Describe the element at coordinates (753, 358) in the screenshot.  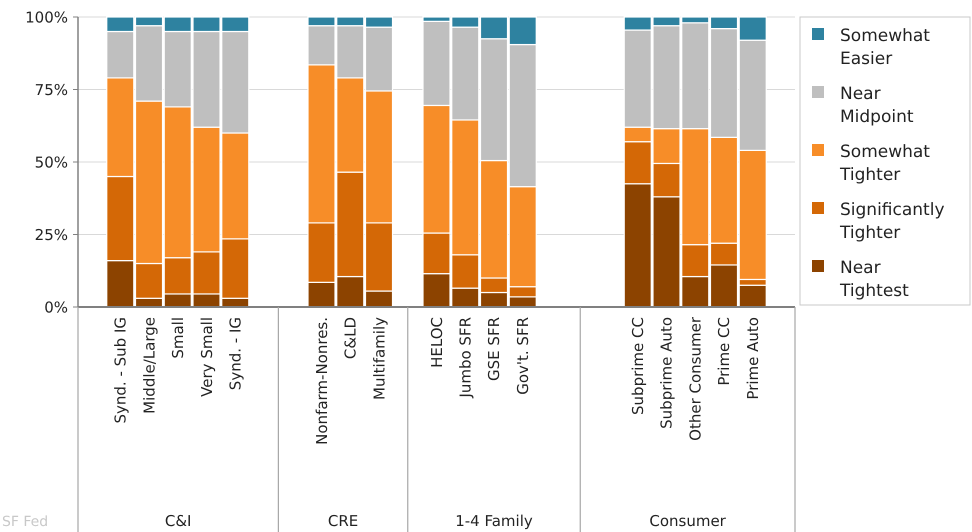
I see `x-tick-label: Prime Auto` at that location.